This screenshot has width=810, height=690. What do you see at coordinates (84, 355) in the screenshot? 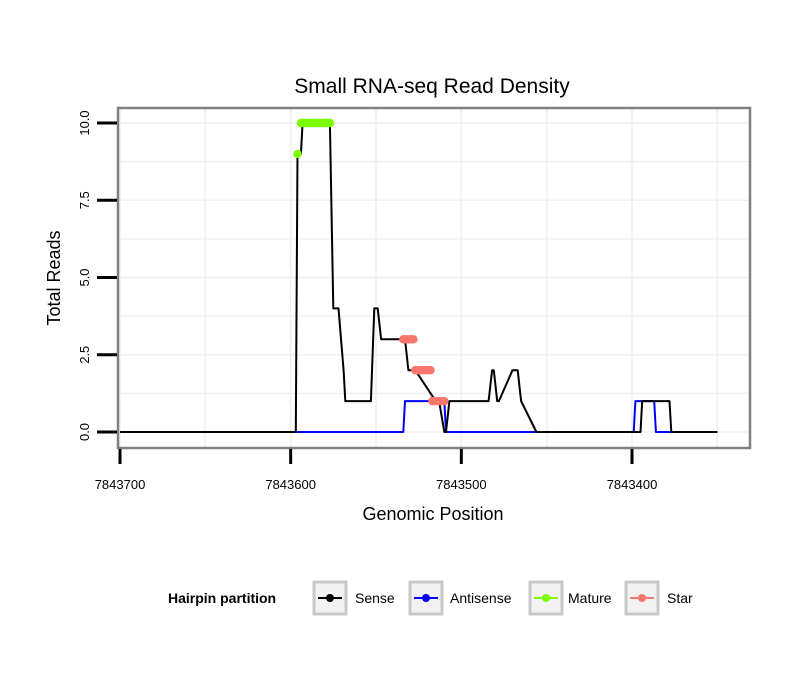
I see `y-tick-label: 2.5` at bounding box center [84, 355].